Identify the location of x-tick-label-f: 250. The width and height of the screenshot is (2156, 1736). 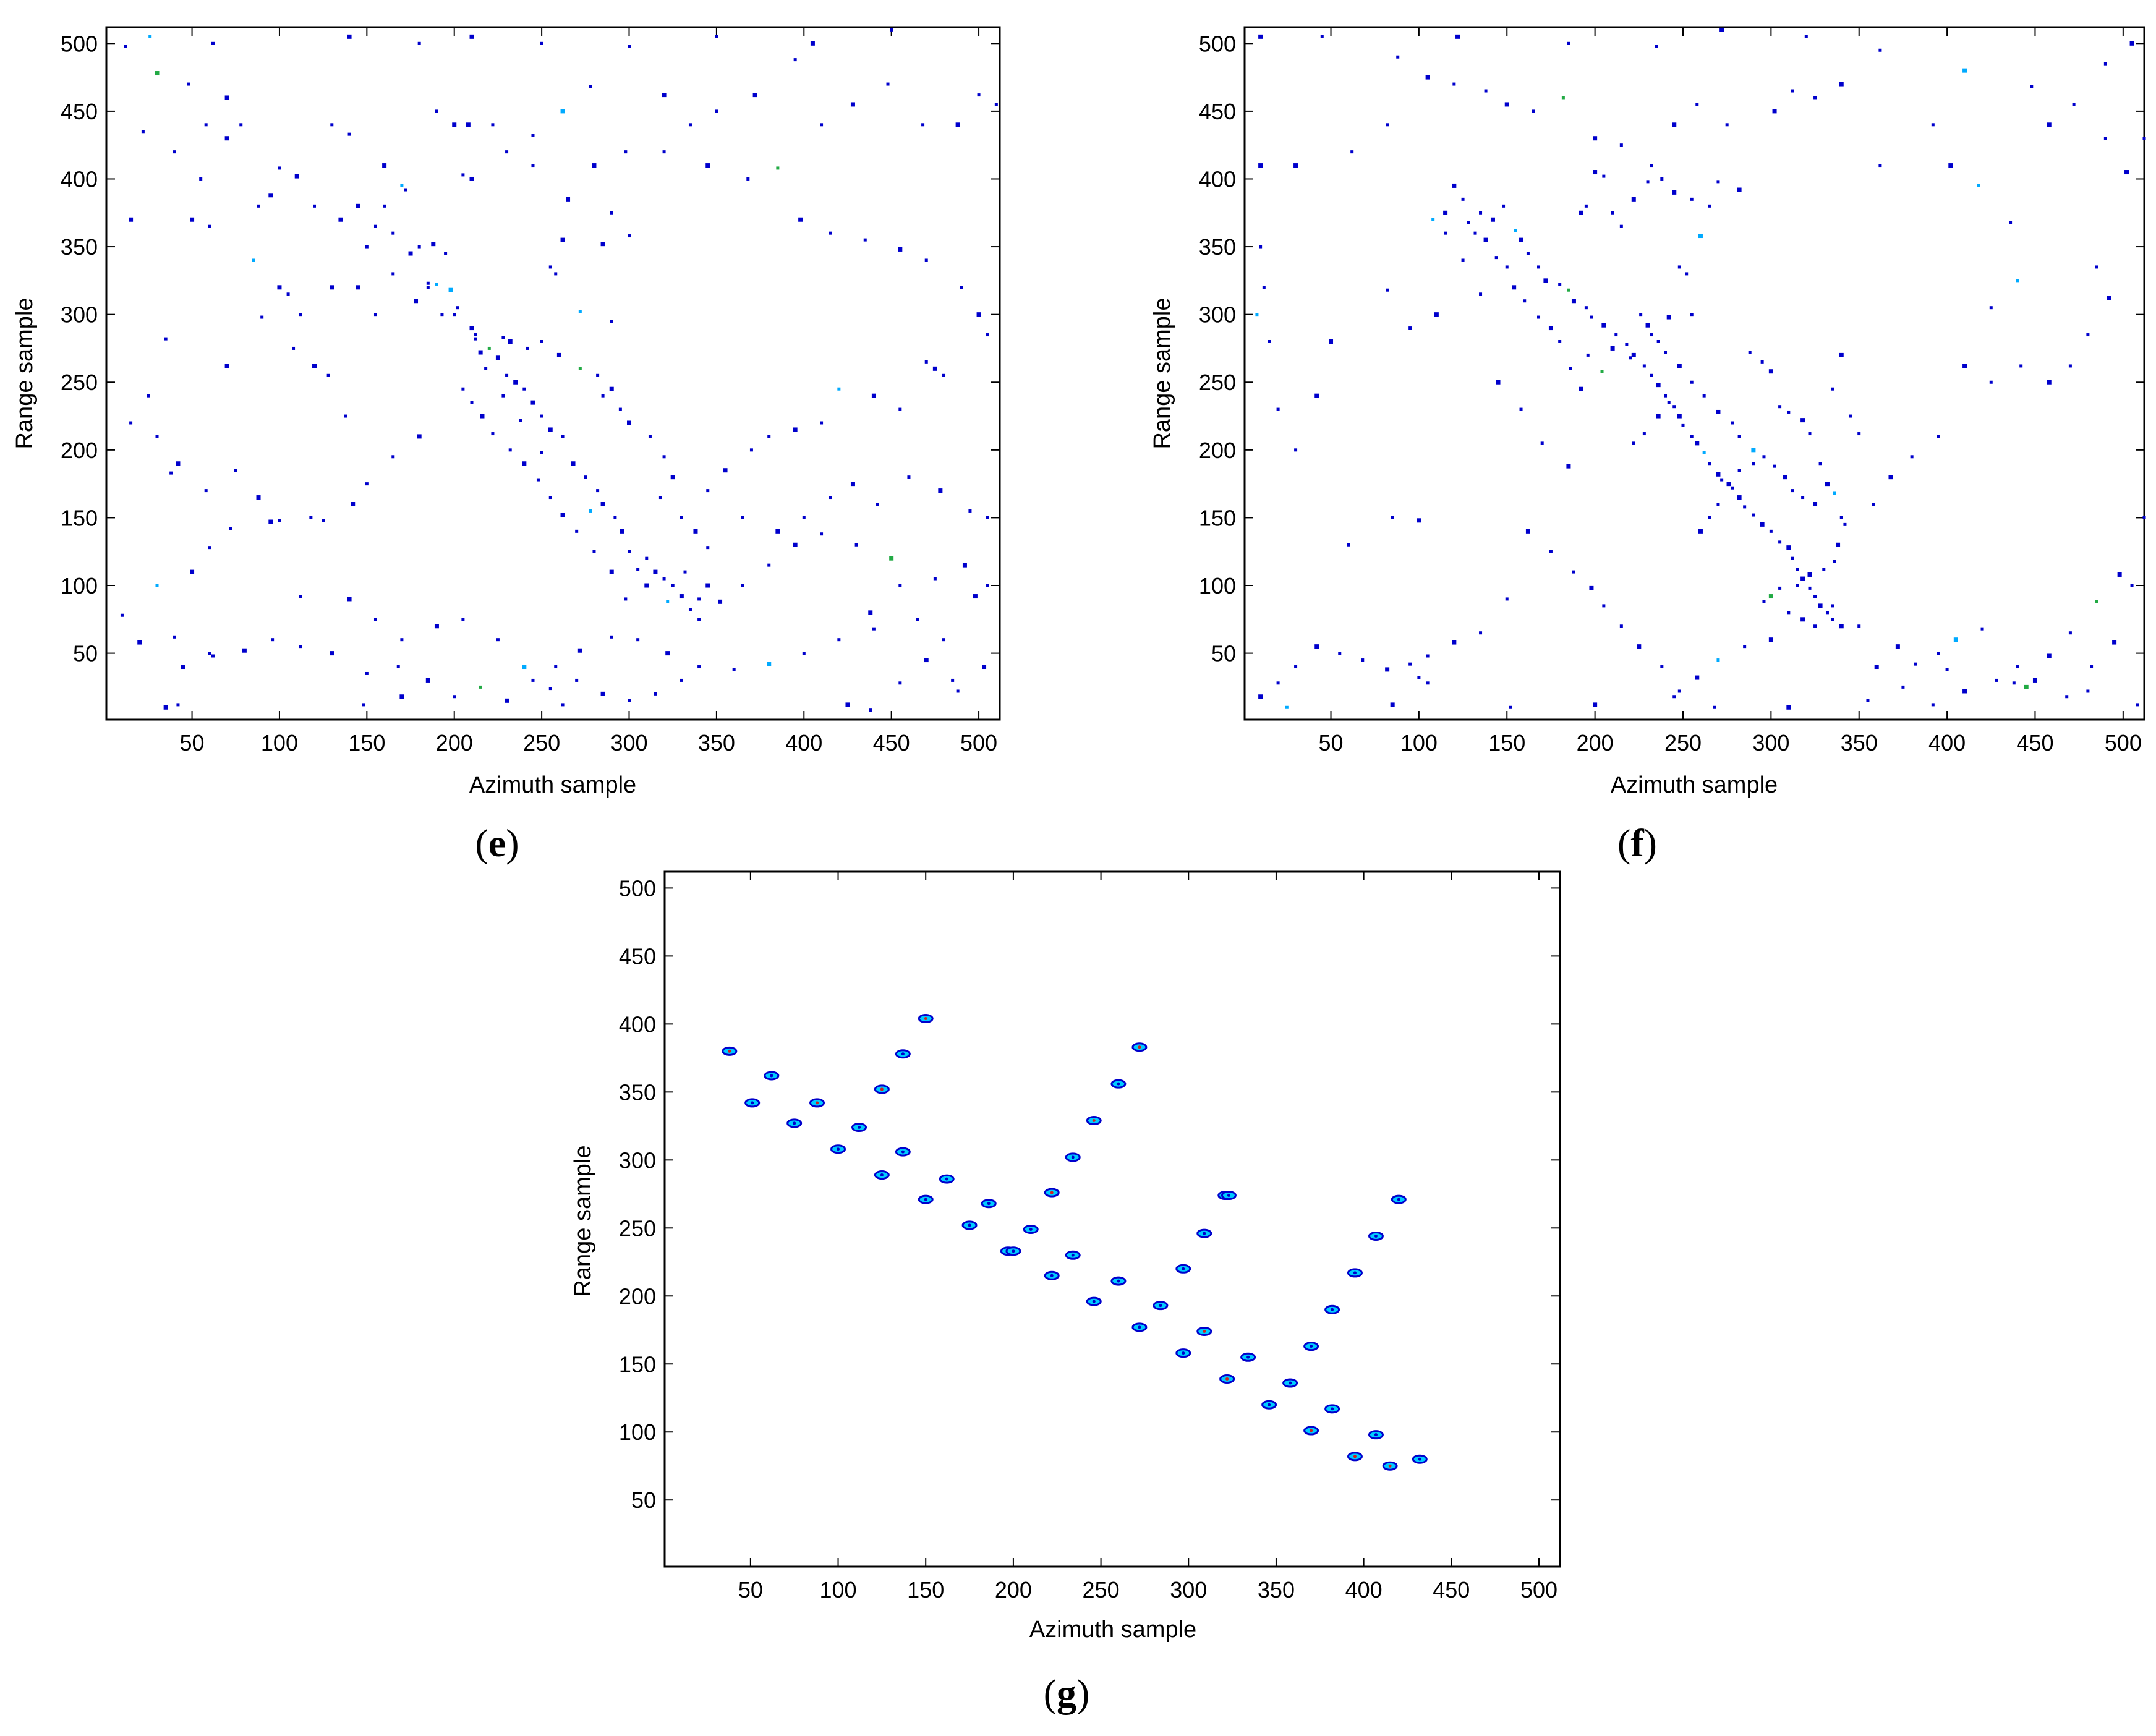
(1683, 742).